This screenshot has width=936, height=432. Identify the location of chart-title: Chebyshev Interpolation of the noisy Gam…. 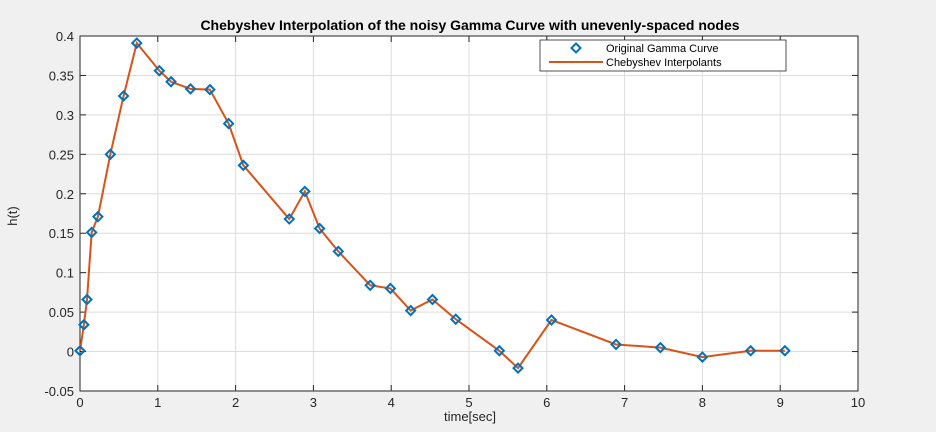
(469, 25).